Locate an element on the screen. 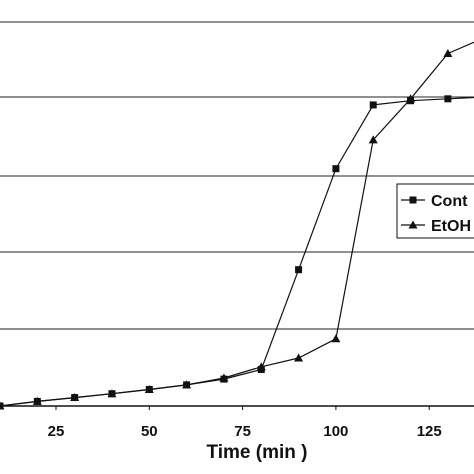  legend-etoh-label: EtOH is located at coordinates (451, 226).